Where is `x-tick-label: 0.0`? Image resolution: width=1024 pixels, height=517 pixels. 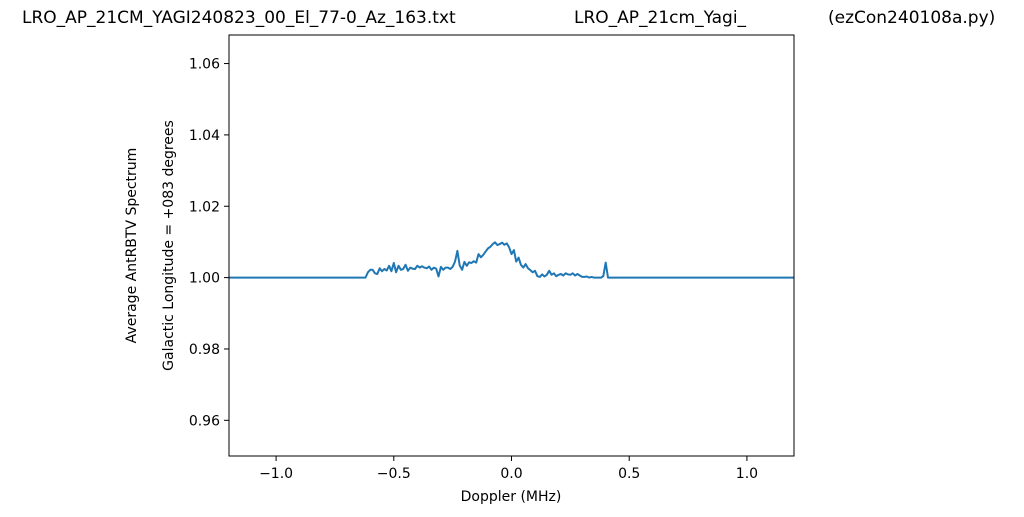 x-tick-label: 0.0 is located at coordinates (511, 474).